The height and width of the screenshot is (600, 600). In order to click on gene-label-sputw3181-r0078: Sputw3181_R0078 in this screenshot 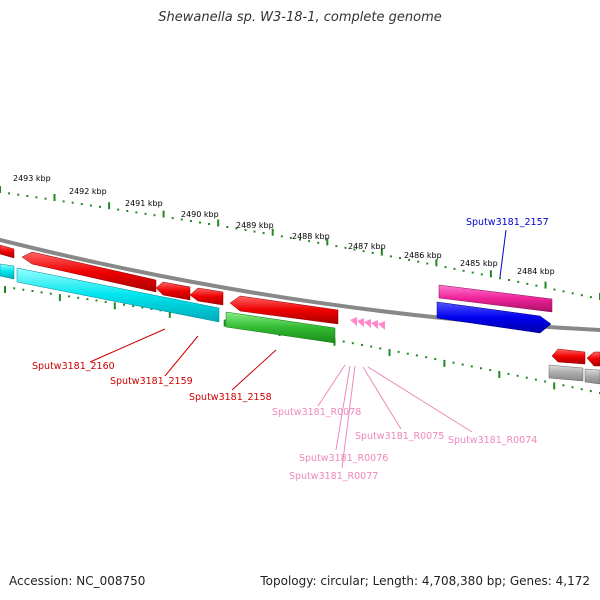, I will do `click(316, 412)`.